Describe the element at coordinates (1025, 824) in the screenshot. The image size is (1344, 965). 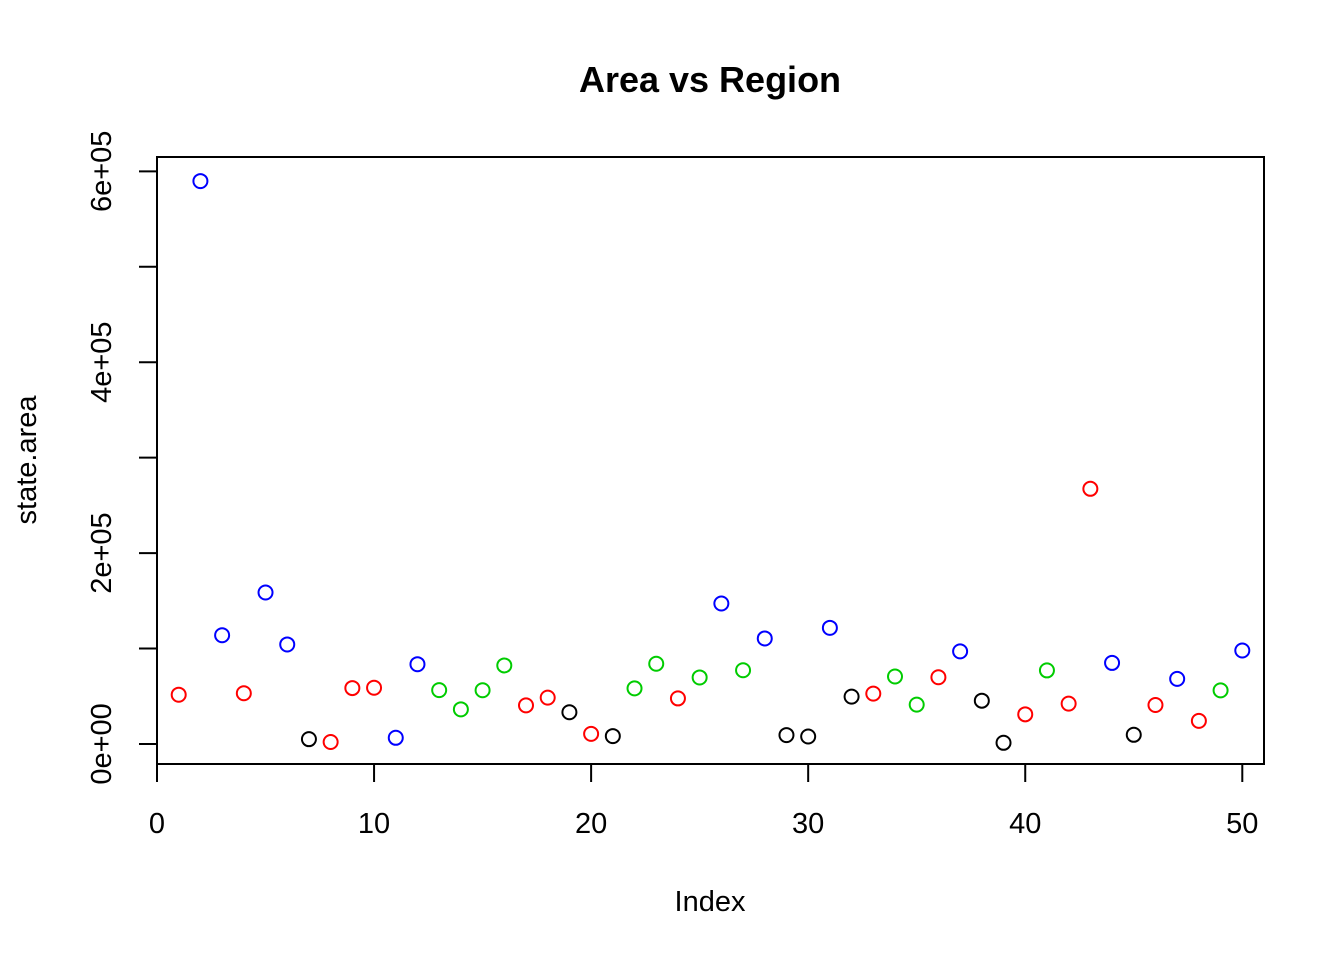
I see `x-tick-label: 40` at that location.